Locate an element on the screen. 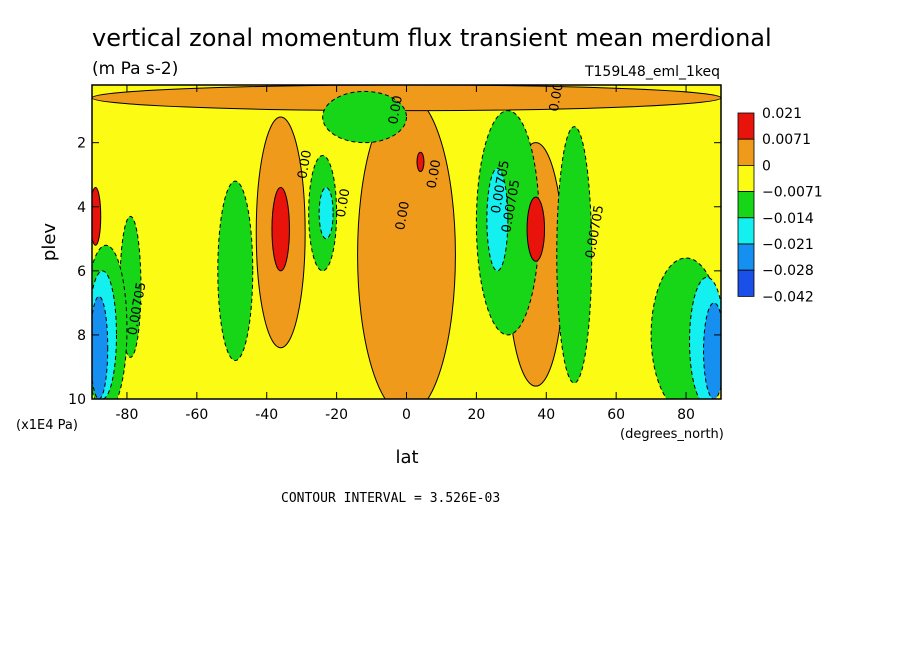 This screenshot has width=904, height=654. x-tick-label: -60 is located at coordinates (196, 415).